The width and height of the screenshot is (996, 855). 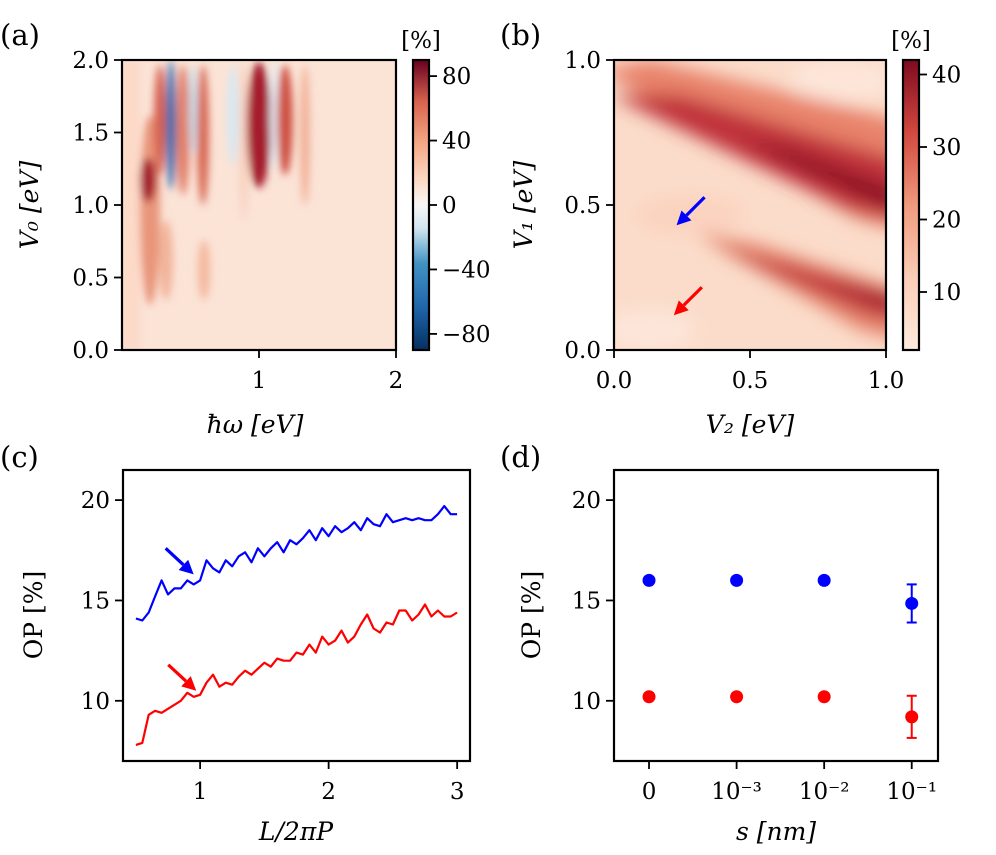 What do you see at coordinates (780, 656) in the screenshot?
I see `plot-area-d` at bounding box center [780, 656].